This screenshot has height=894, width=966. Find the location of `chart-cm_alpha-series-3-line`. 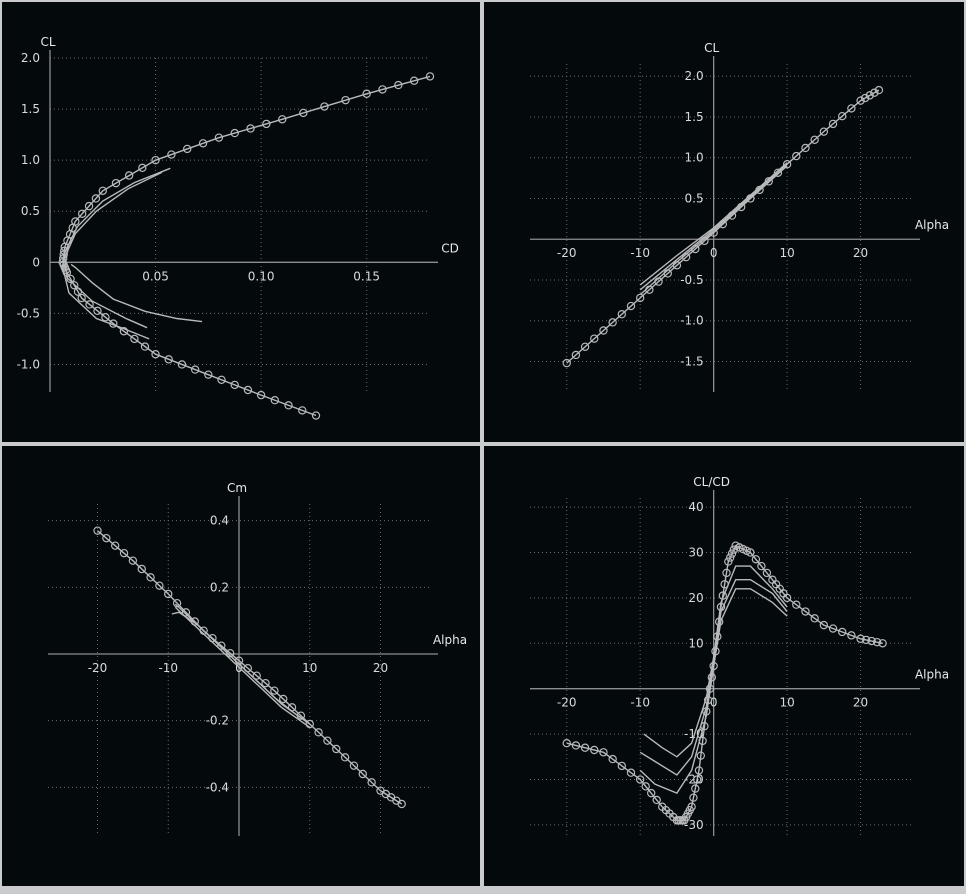

chart-cm_alpha-series-3-line is located at coordinates (242, 664).